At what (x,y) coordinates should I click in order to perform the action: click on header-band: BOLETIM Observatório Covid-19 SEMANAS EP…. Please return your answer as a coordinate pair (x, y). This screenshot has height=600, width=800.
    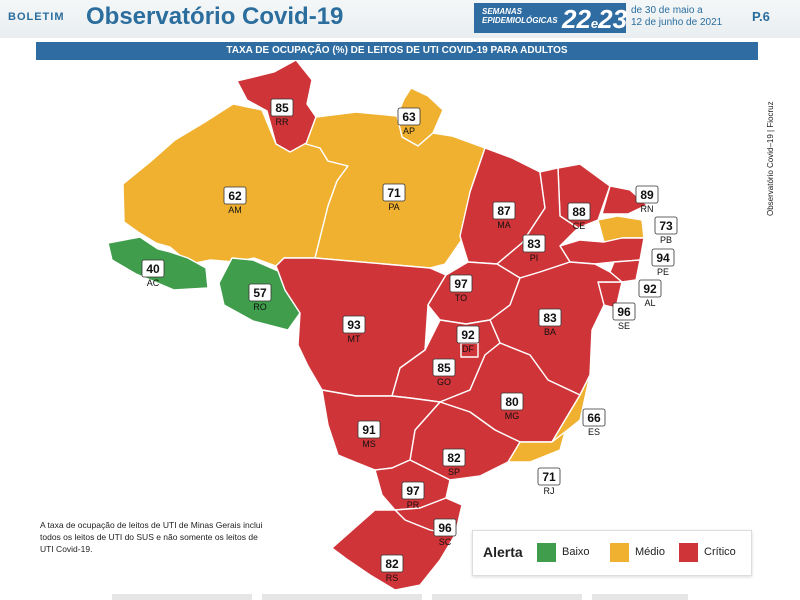
    Looking at the image, I should click on (400, 19).